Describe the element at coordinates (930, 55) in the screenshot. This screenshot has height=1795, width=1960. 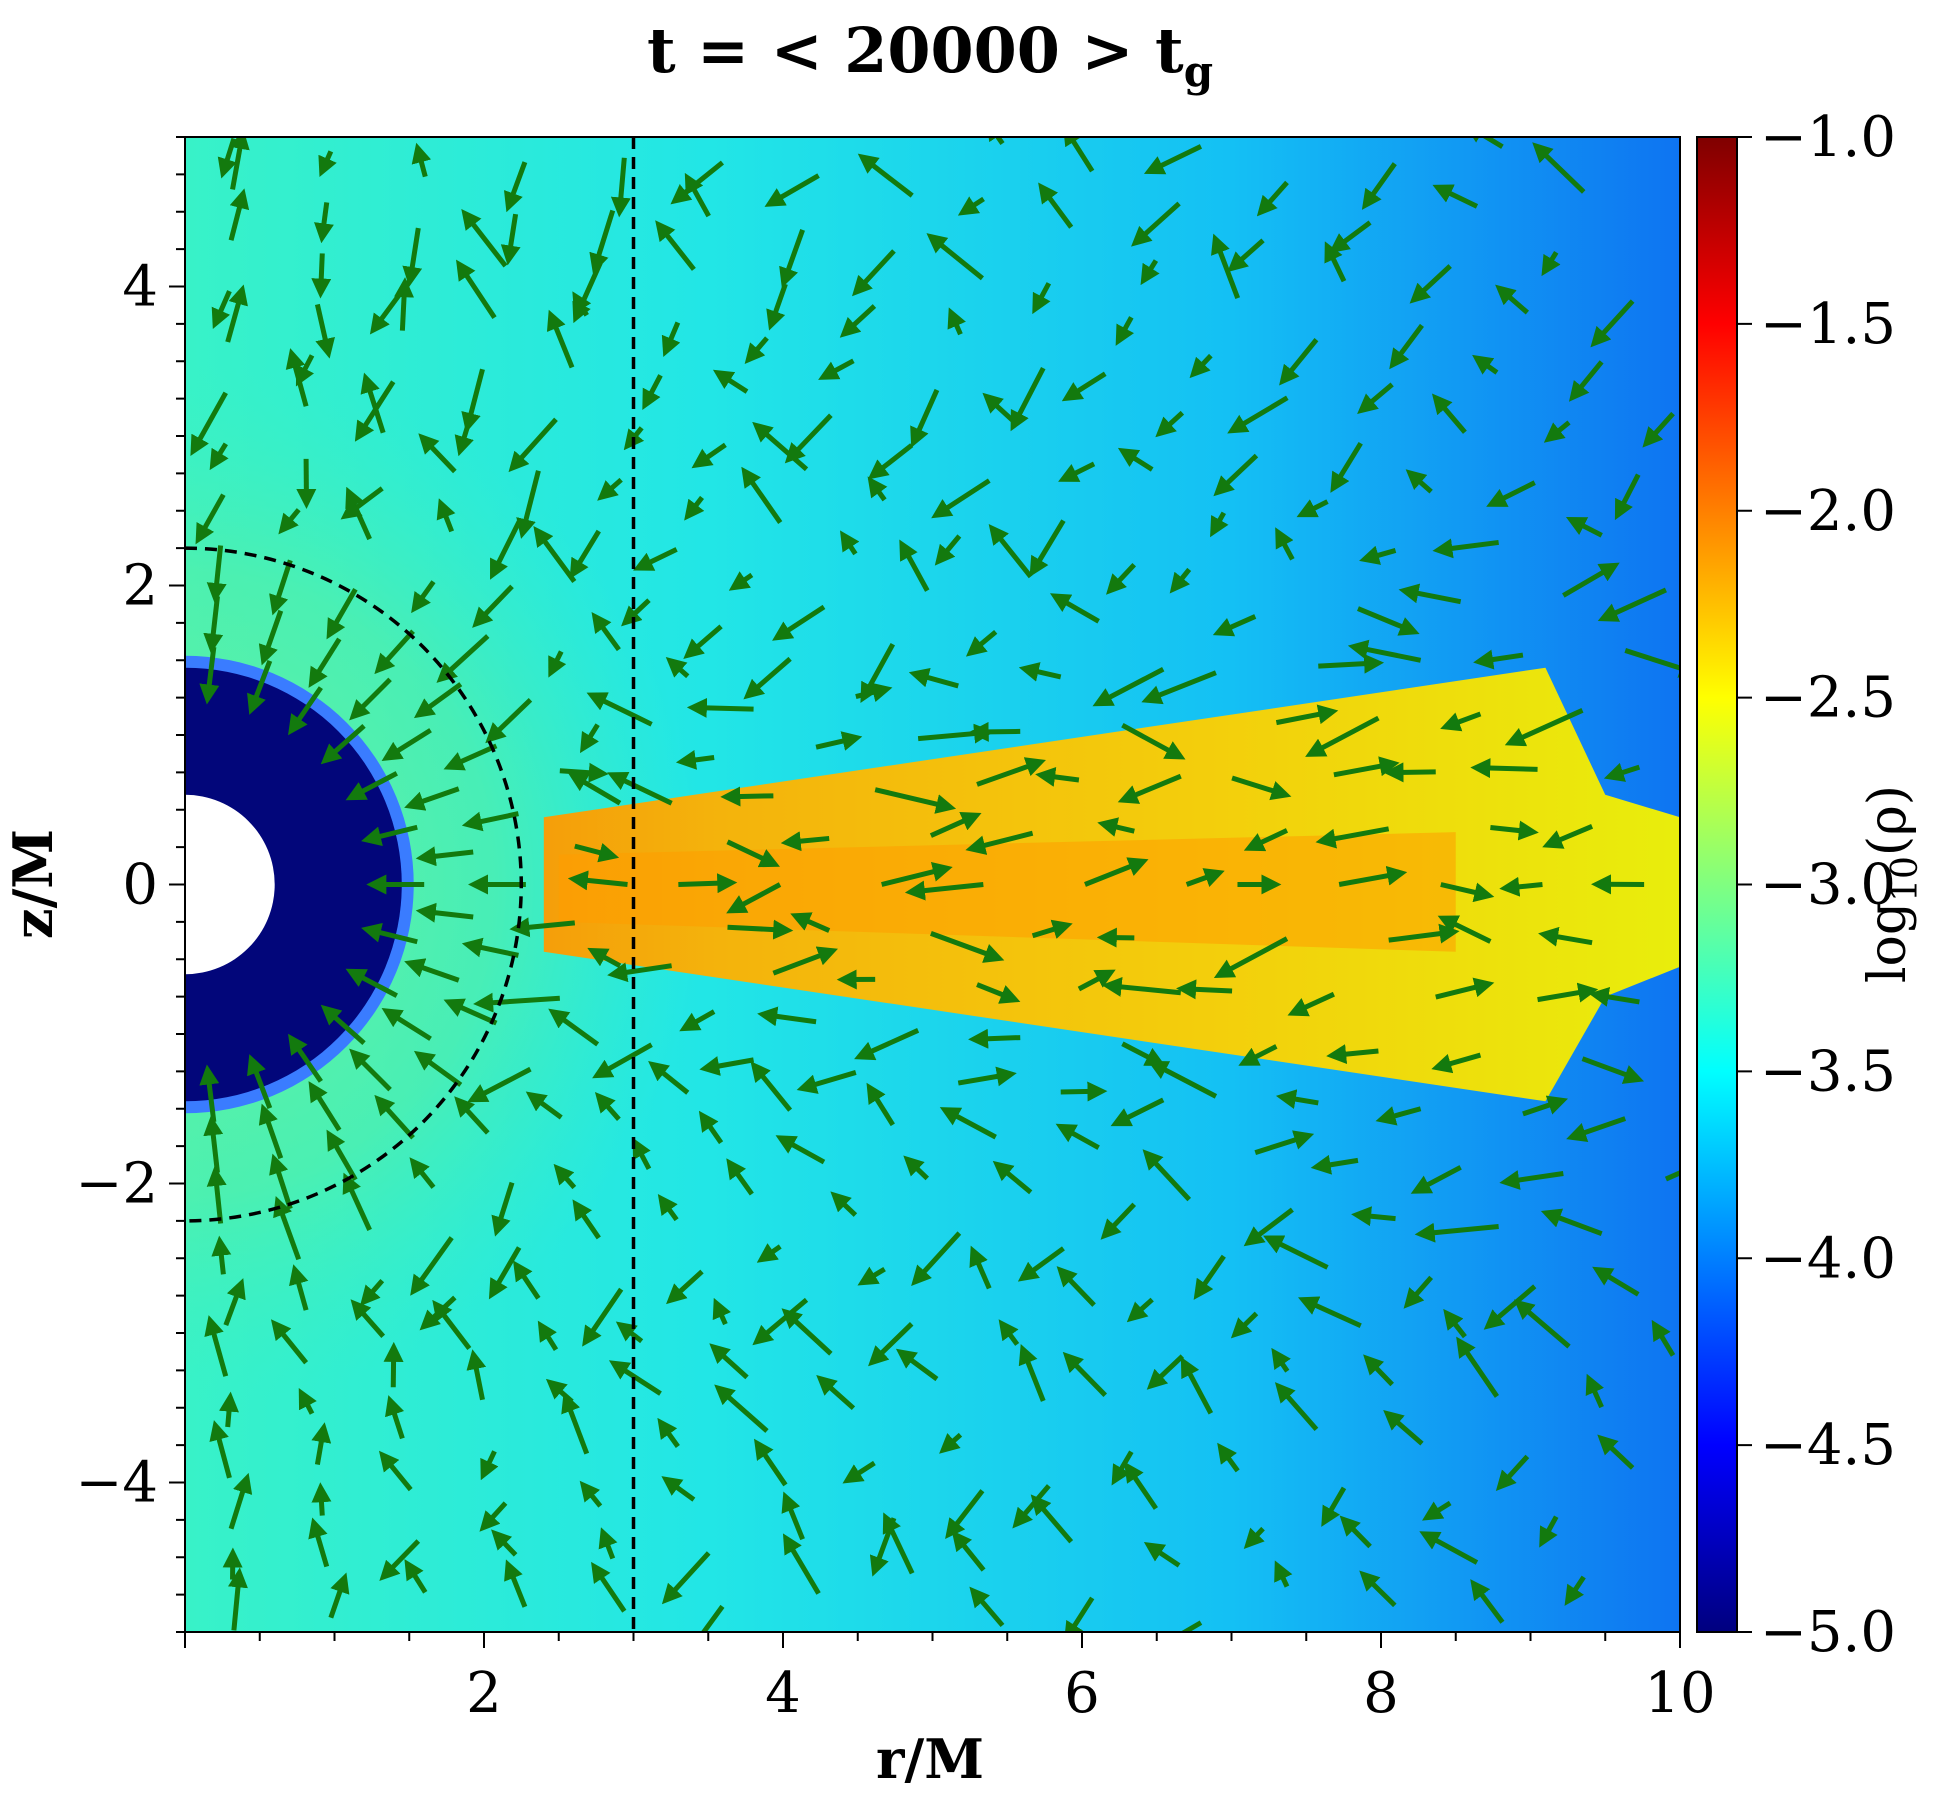
I see `chart-title: t = < 20000 > tg` at that location.